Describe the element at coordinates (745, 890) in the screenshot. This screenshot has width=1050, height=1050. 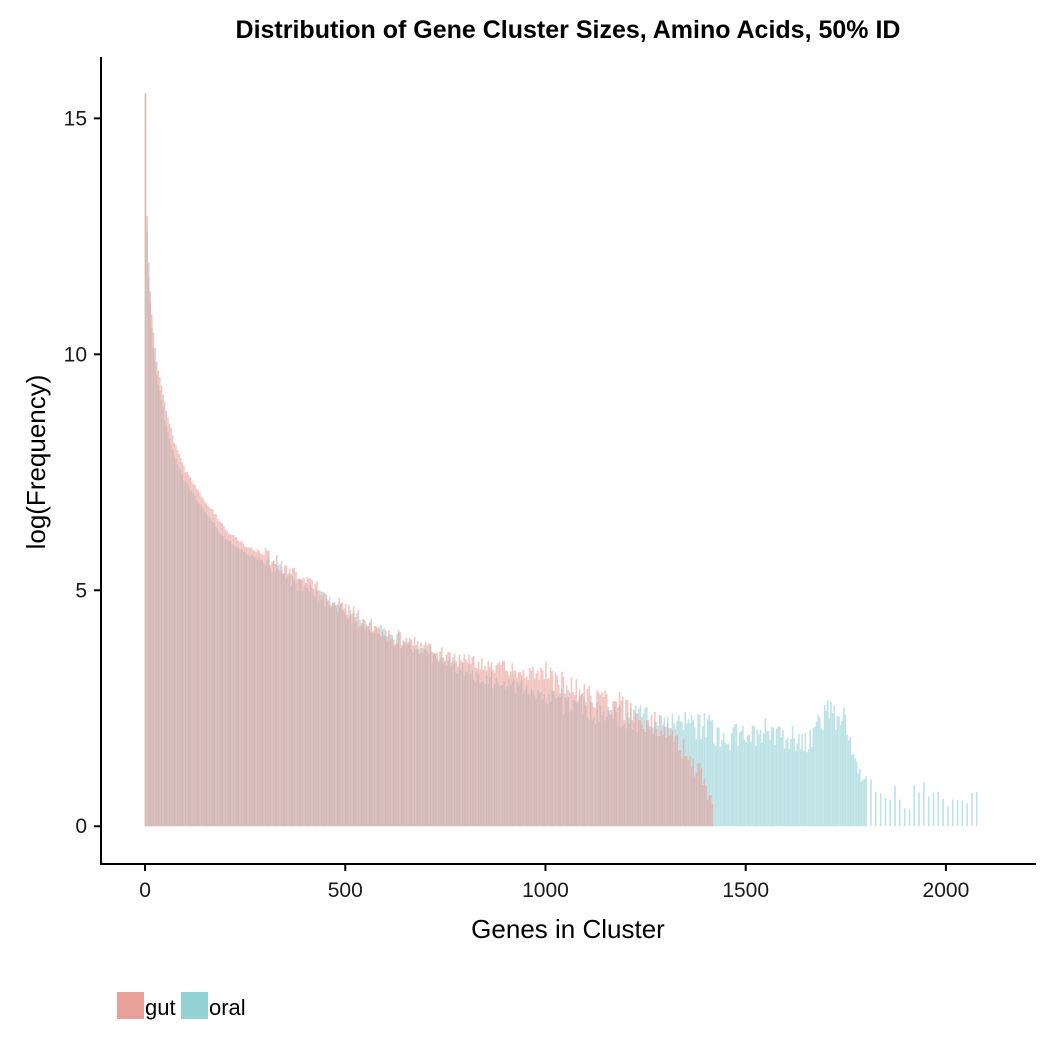
I see `x-tick-label: 1500` at that location.